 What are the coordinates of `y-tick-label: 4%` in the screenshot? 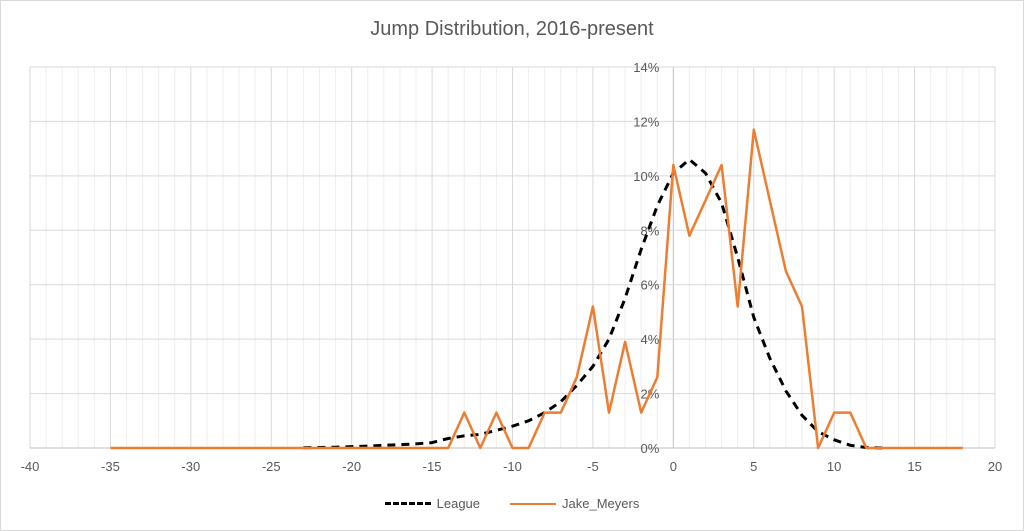 It's located at (650, 339).